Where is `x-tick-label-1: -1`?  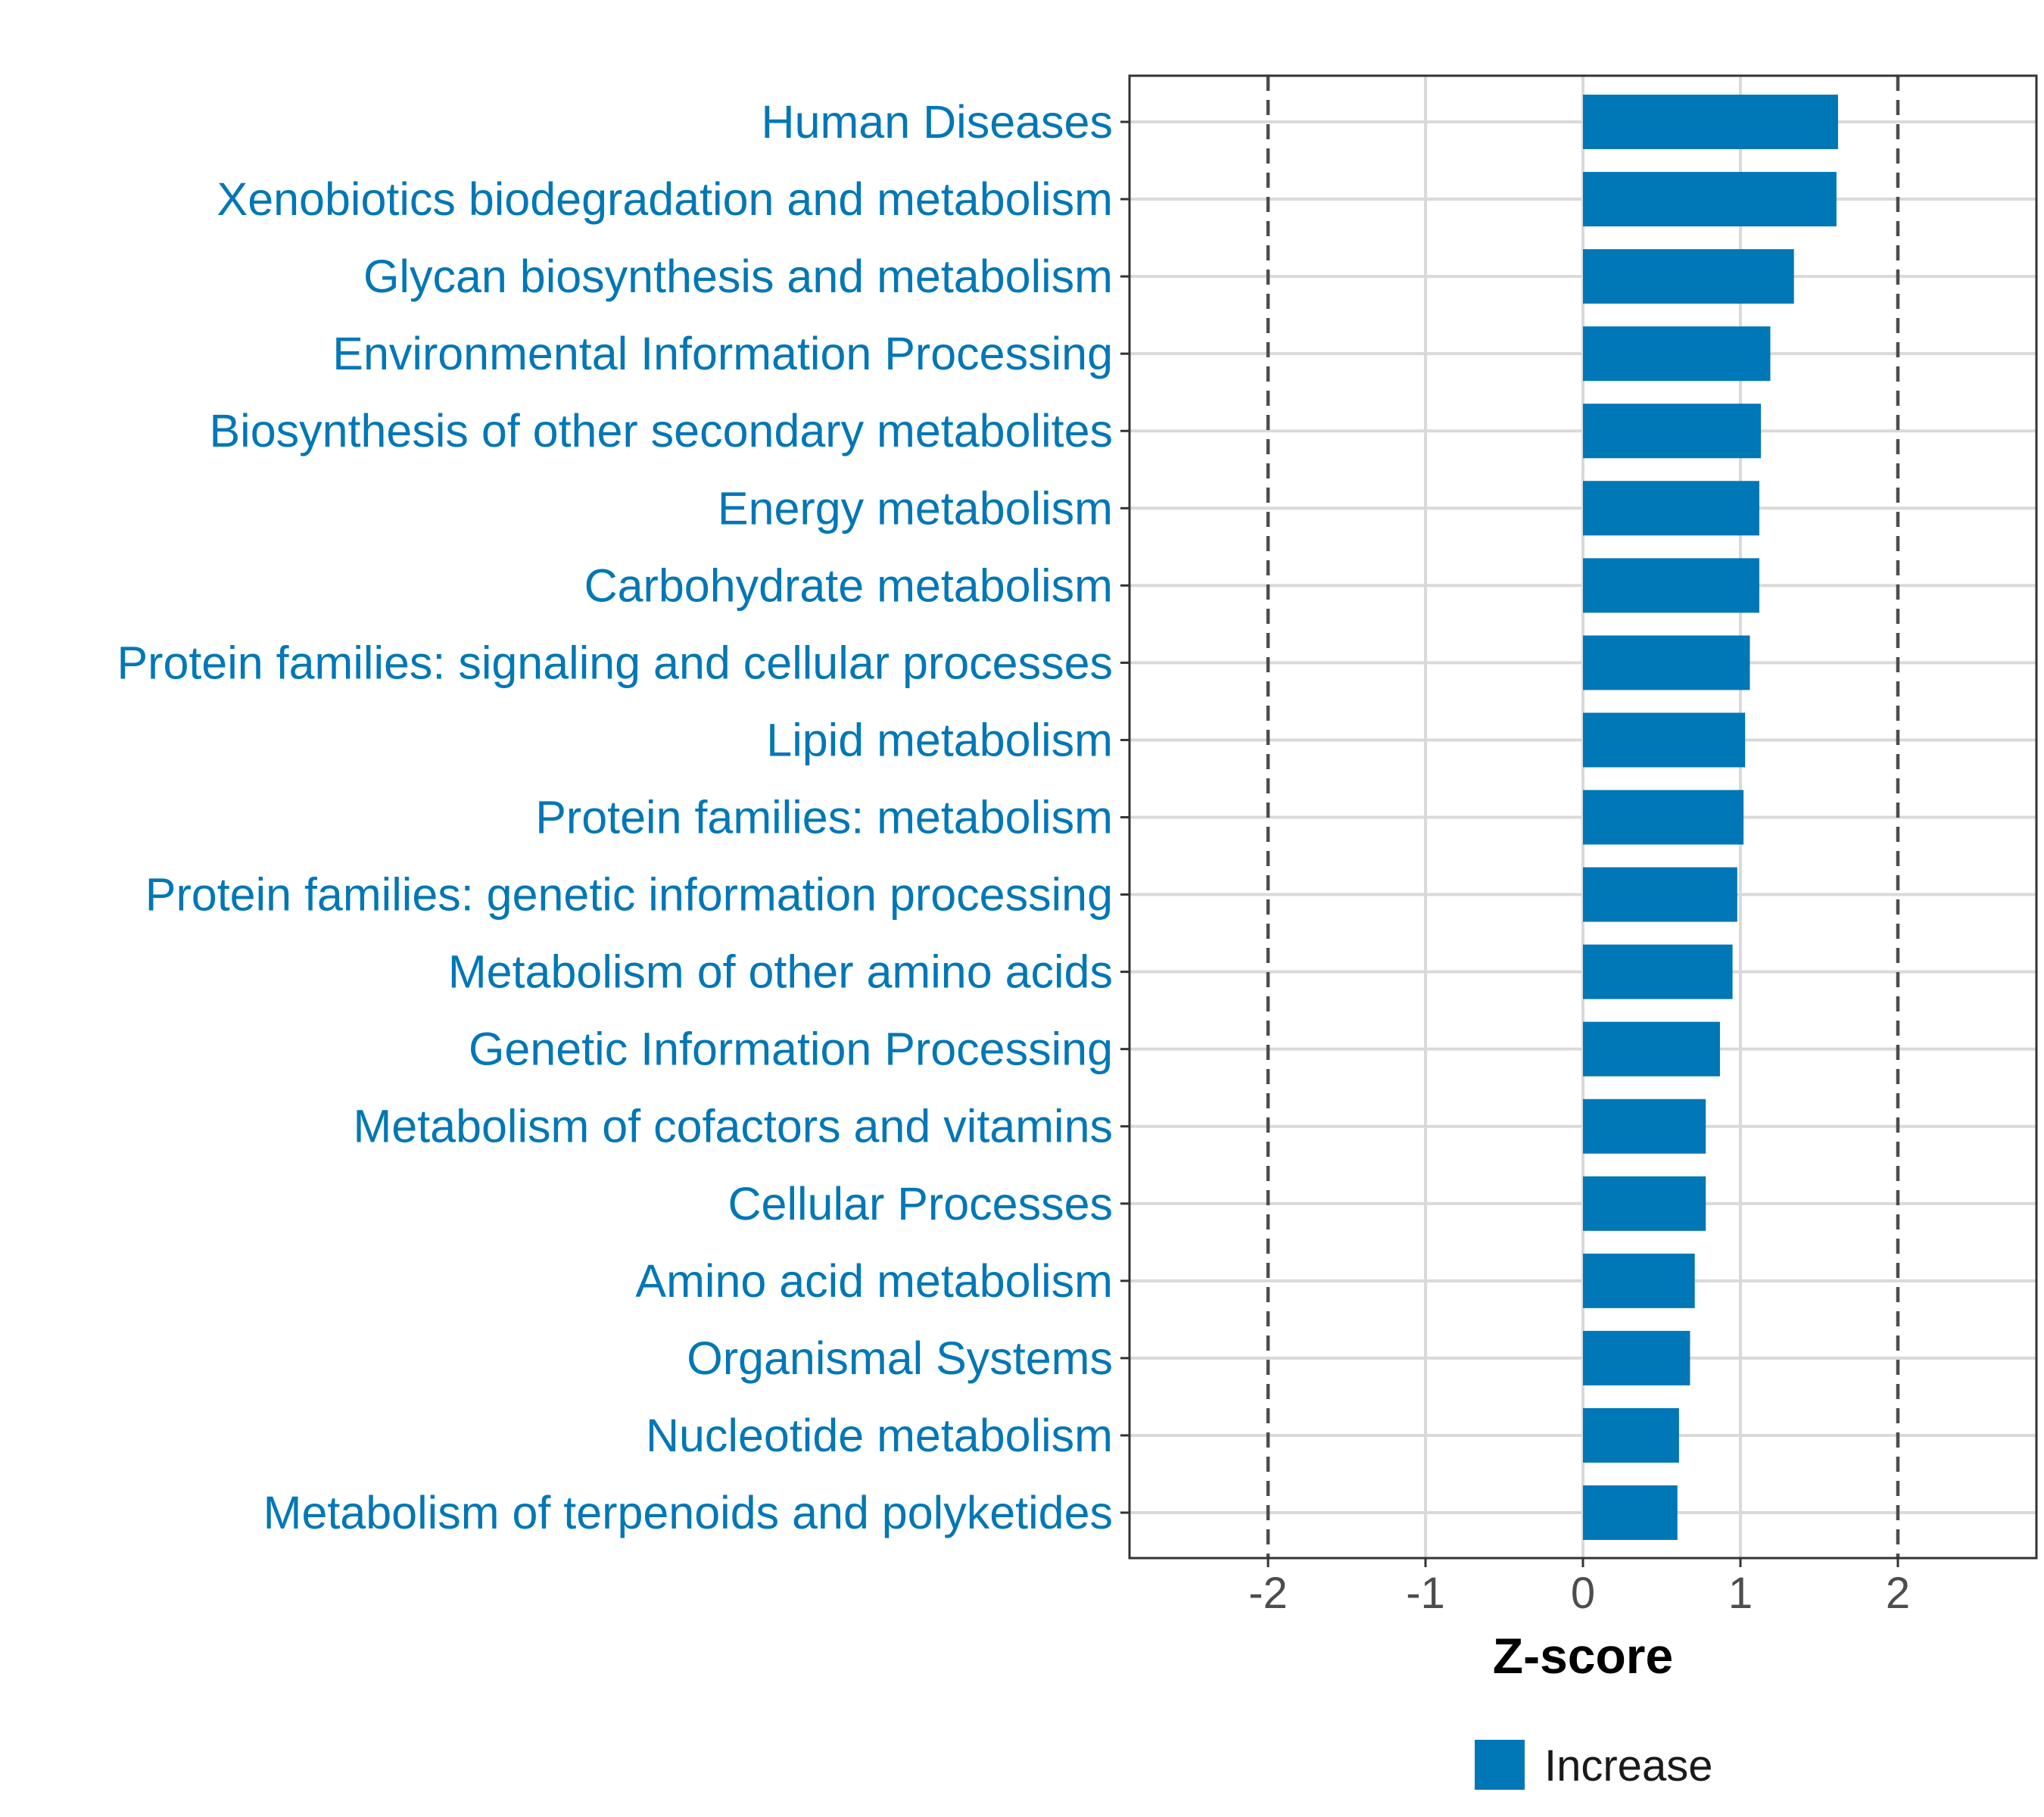
x-tick-label-1: -1 is located at coordinates (1425, 1593).